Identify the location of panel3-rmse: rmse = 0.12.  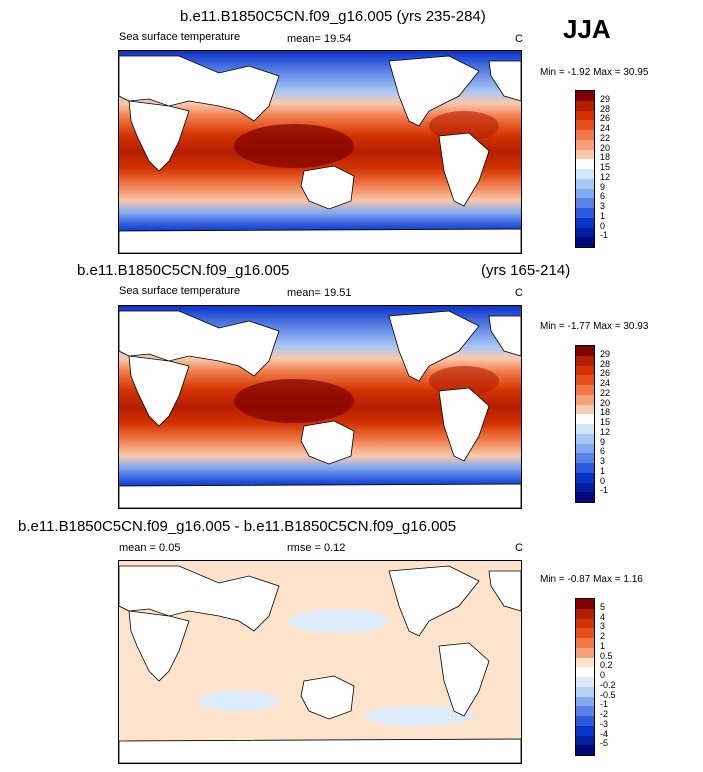
(316, 548).